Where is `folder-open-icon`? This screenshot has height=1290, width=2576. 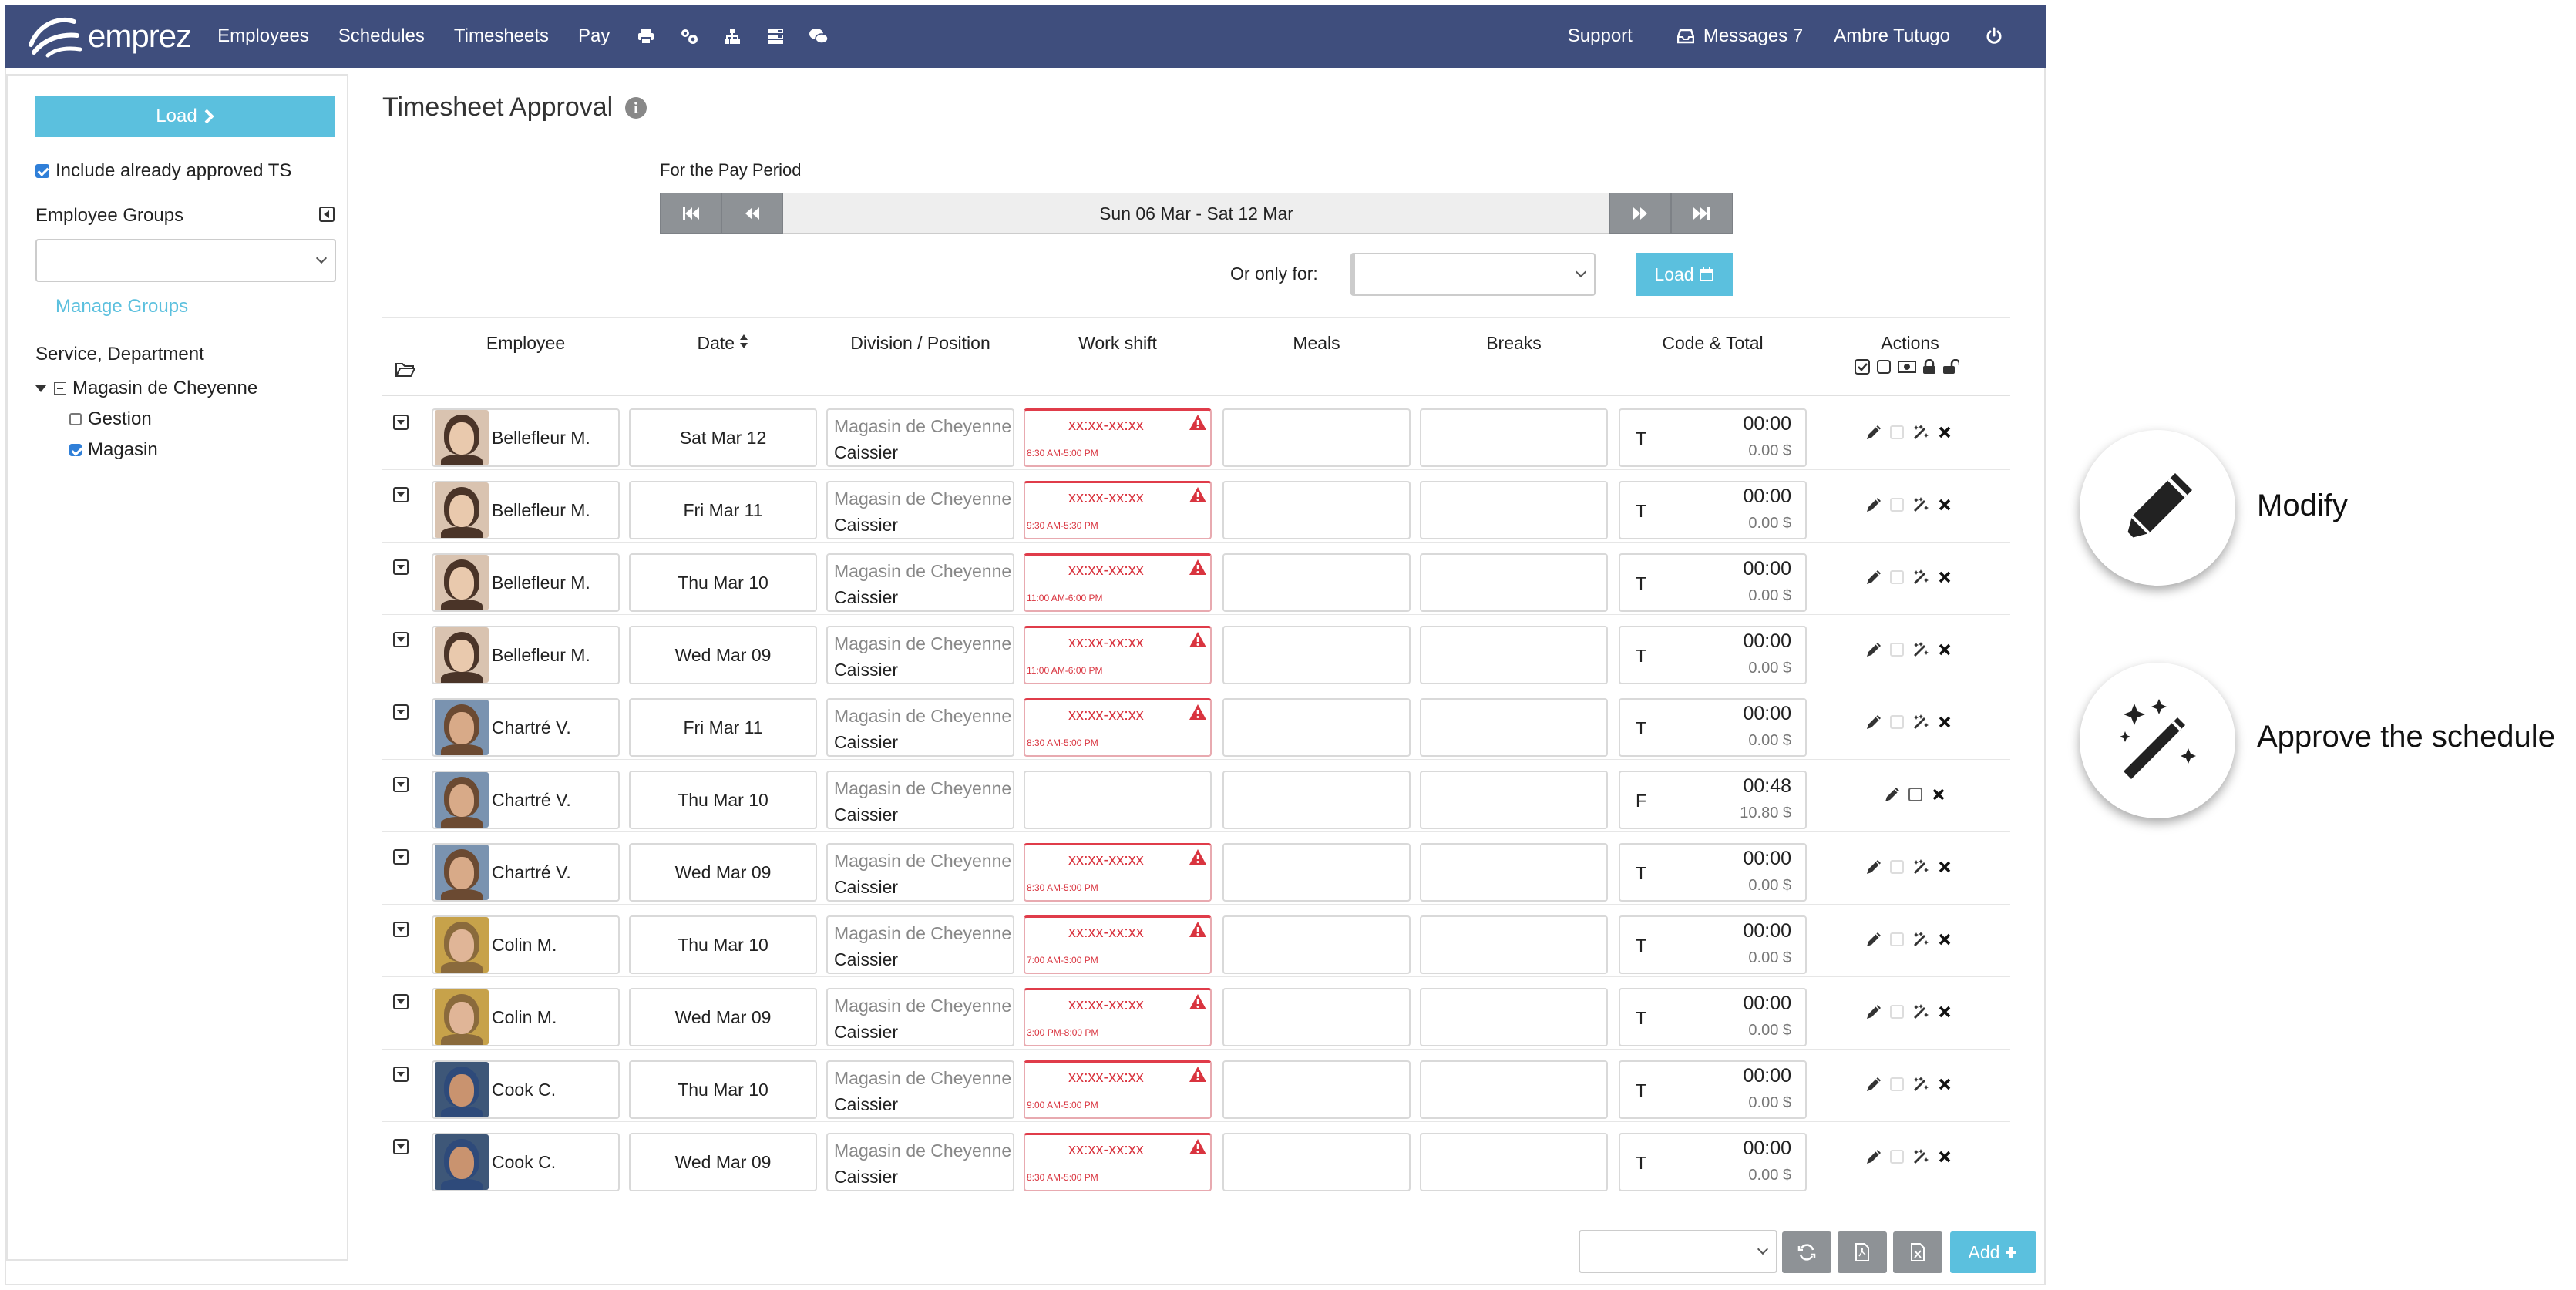
folder-open-icon is located at coordinates (405, 369).